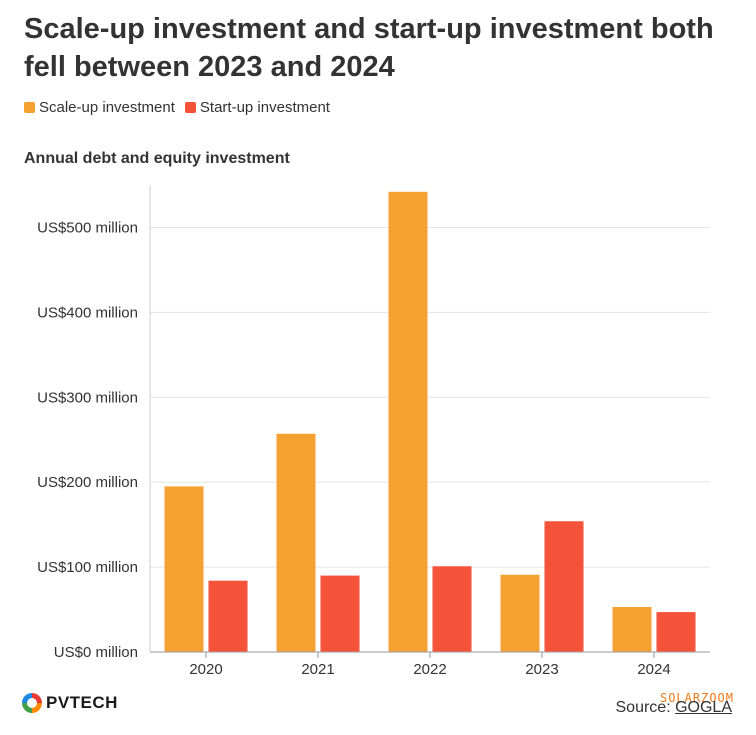 The height and width of the screenshot is (735, 756). What do you see at coordinates (190, 107) in the screenshot?
I see `legend-swatch-start-up` at bounding box center [190, 107].